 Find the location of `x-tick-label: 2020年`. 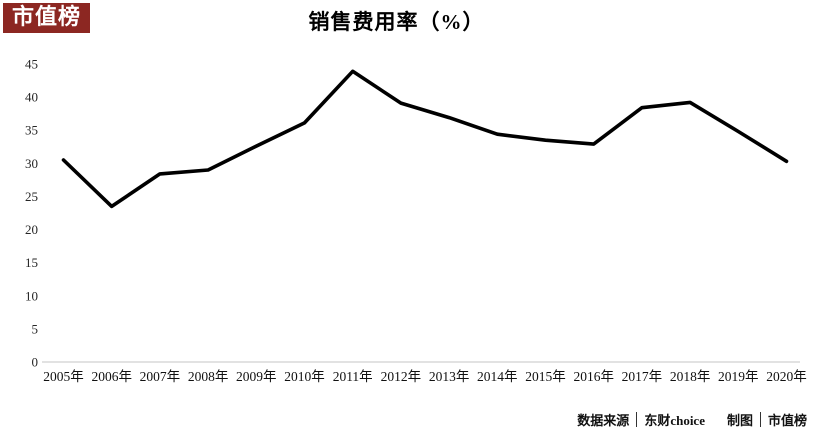

x-tick-label: 2020年 is located at coordinates (786, 376).